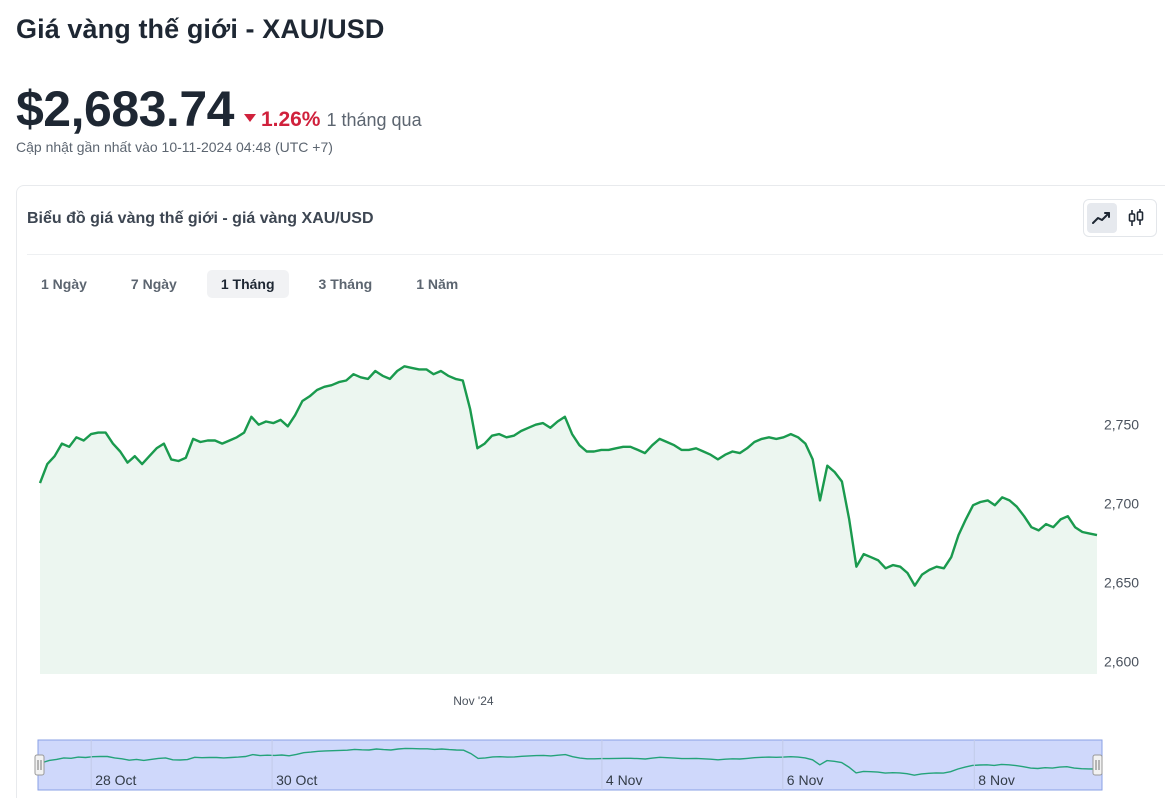 Image resolution: width=1165 pixels, height=798 pixels. What do you see at coordinates (296, 780) in the screenshot?
I see `navigator-label: 30 Oct` at bounding box center [296, 780].